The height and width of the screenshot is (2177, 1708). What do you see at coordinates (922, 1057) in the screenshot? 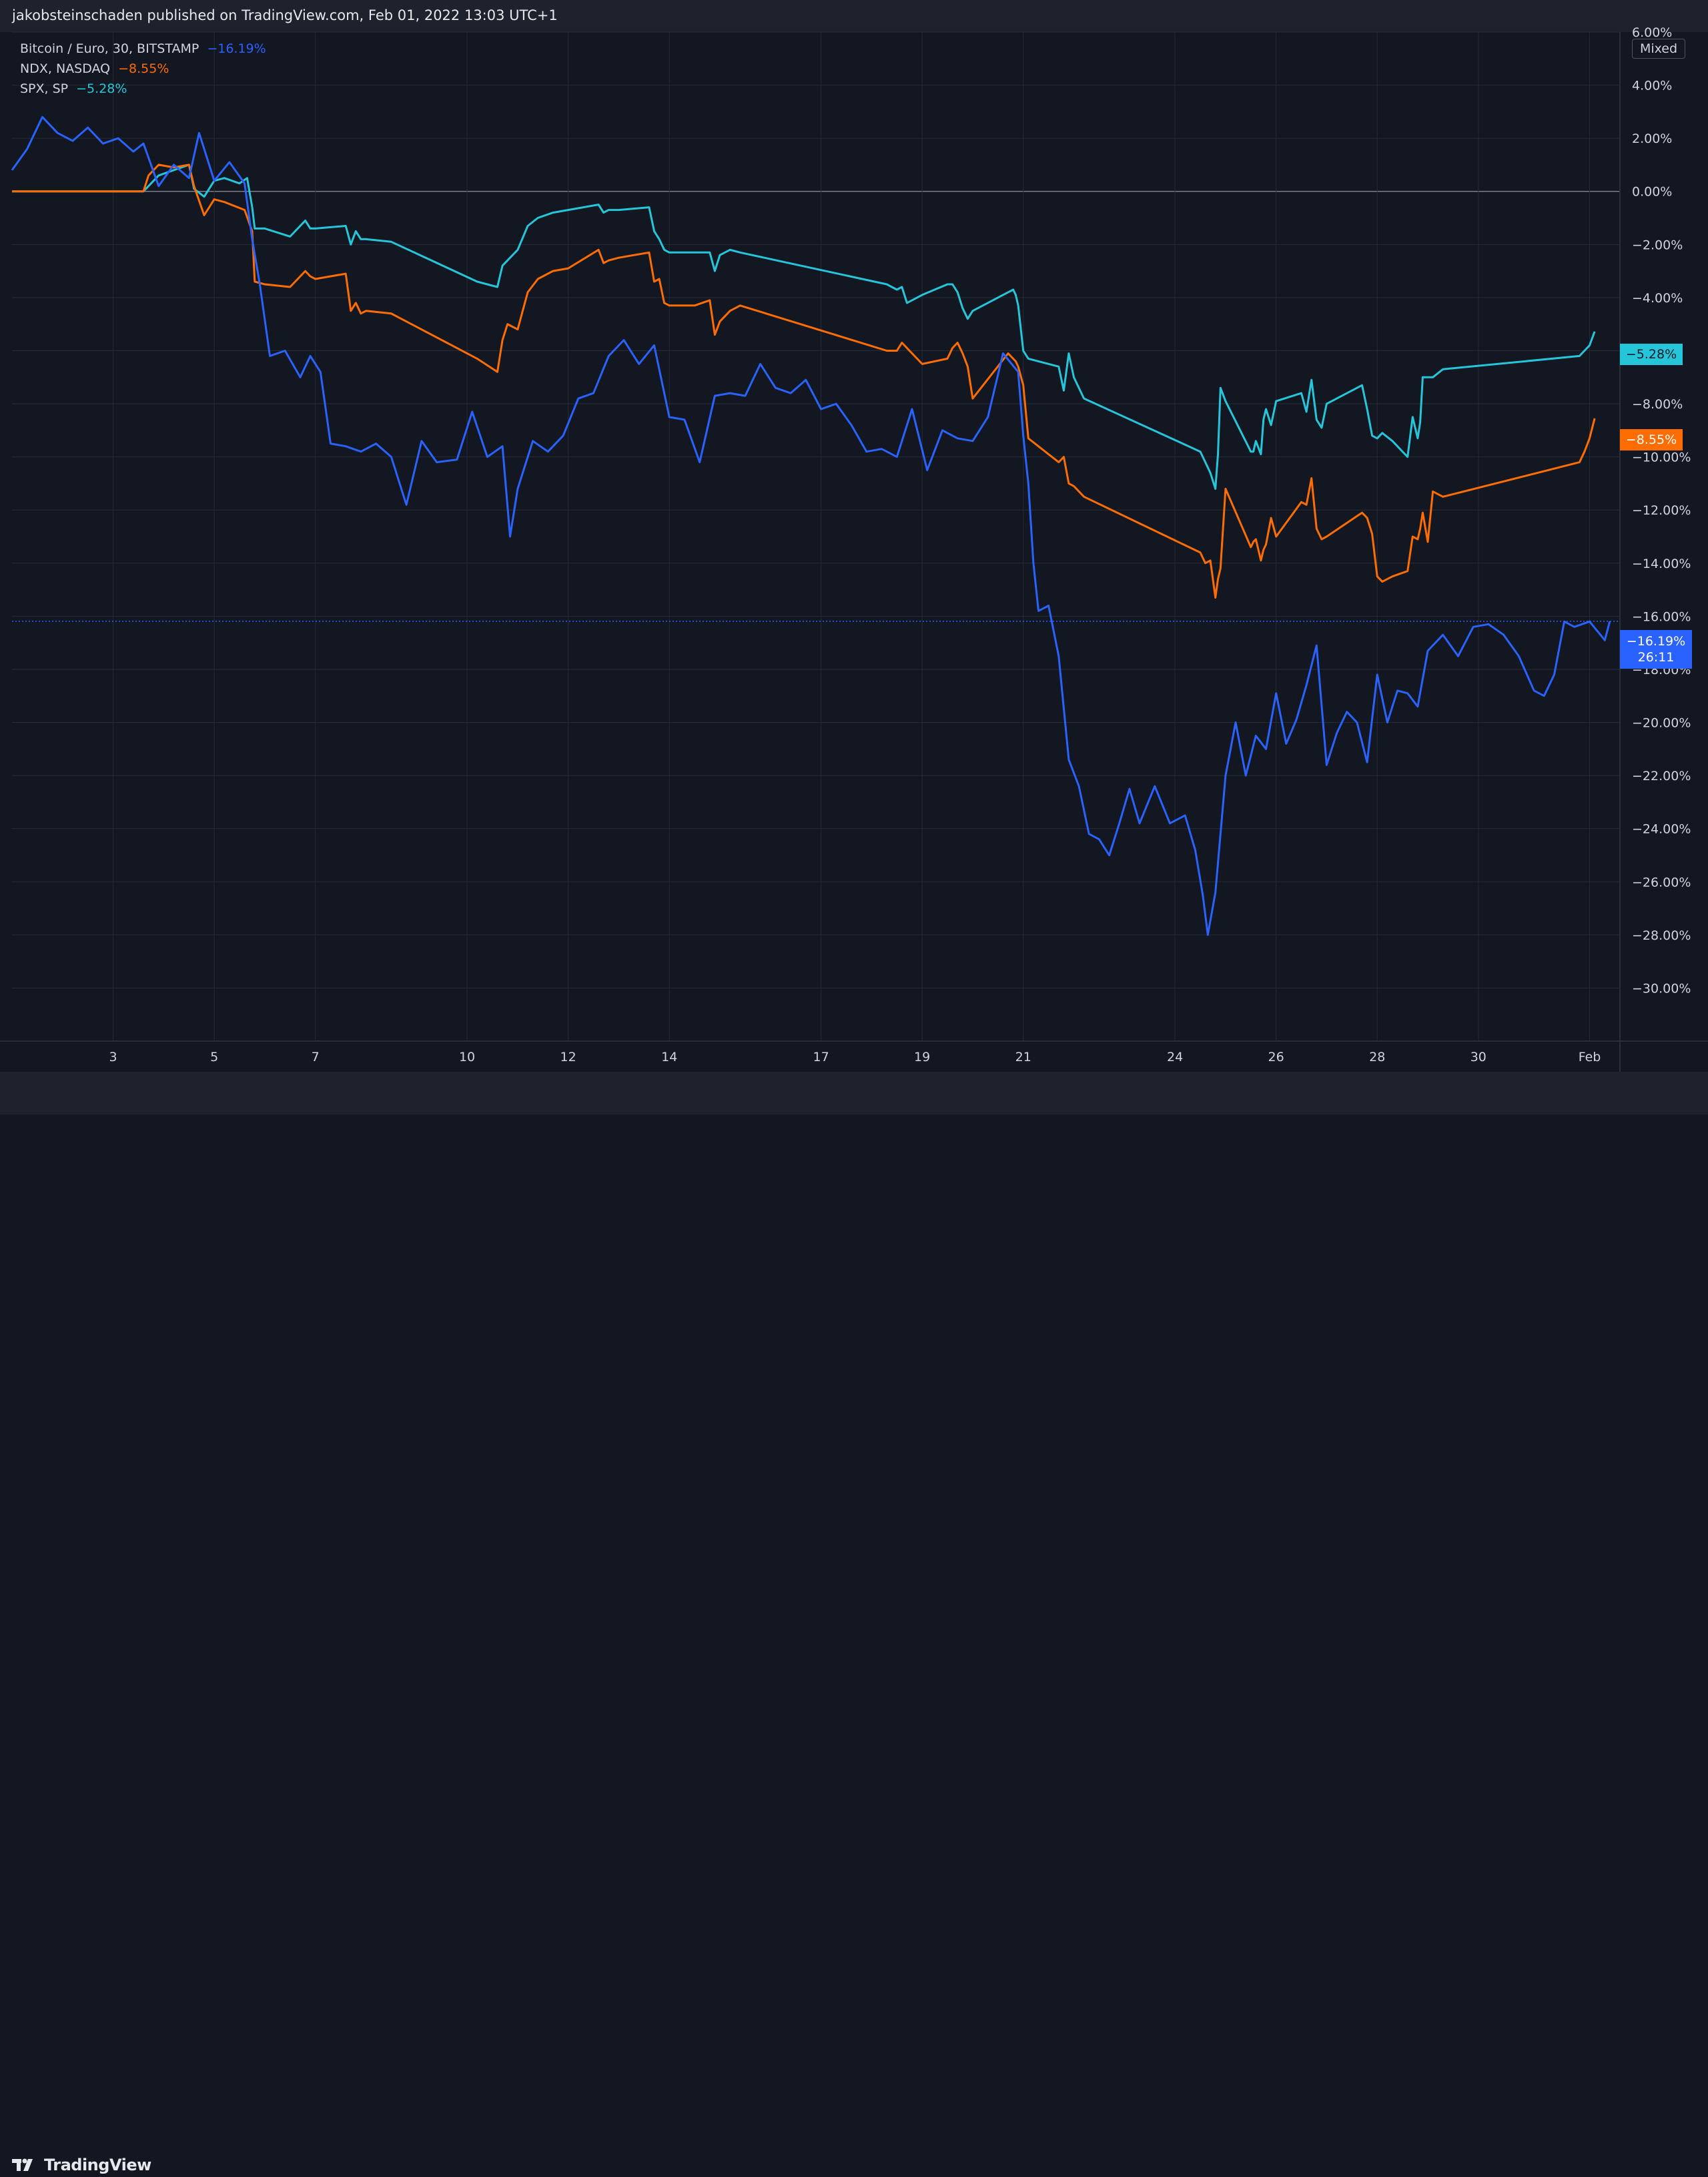
I see `x-tick-label: 19` at bounding box center [922, 1057].